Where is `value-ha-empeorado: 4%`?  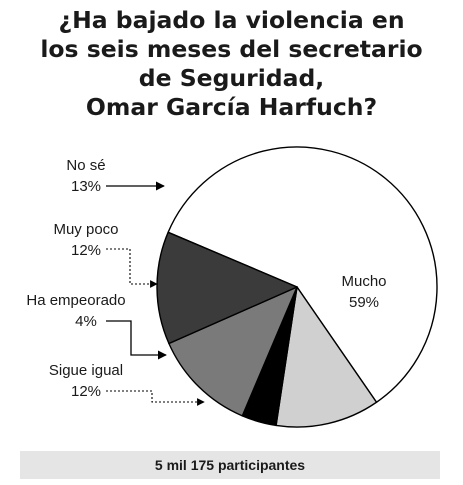 value-ha-empeorado: 4% is located at coordinates (86, 321).